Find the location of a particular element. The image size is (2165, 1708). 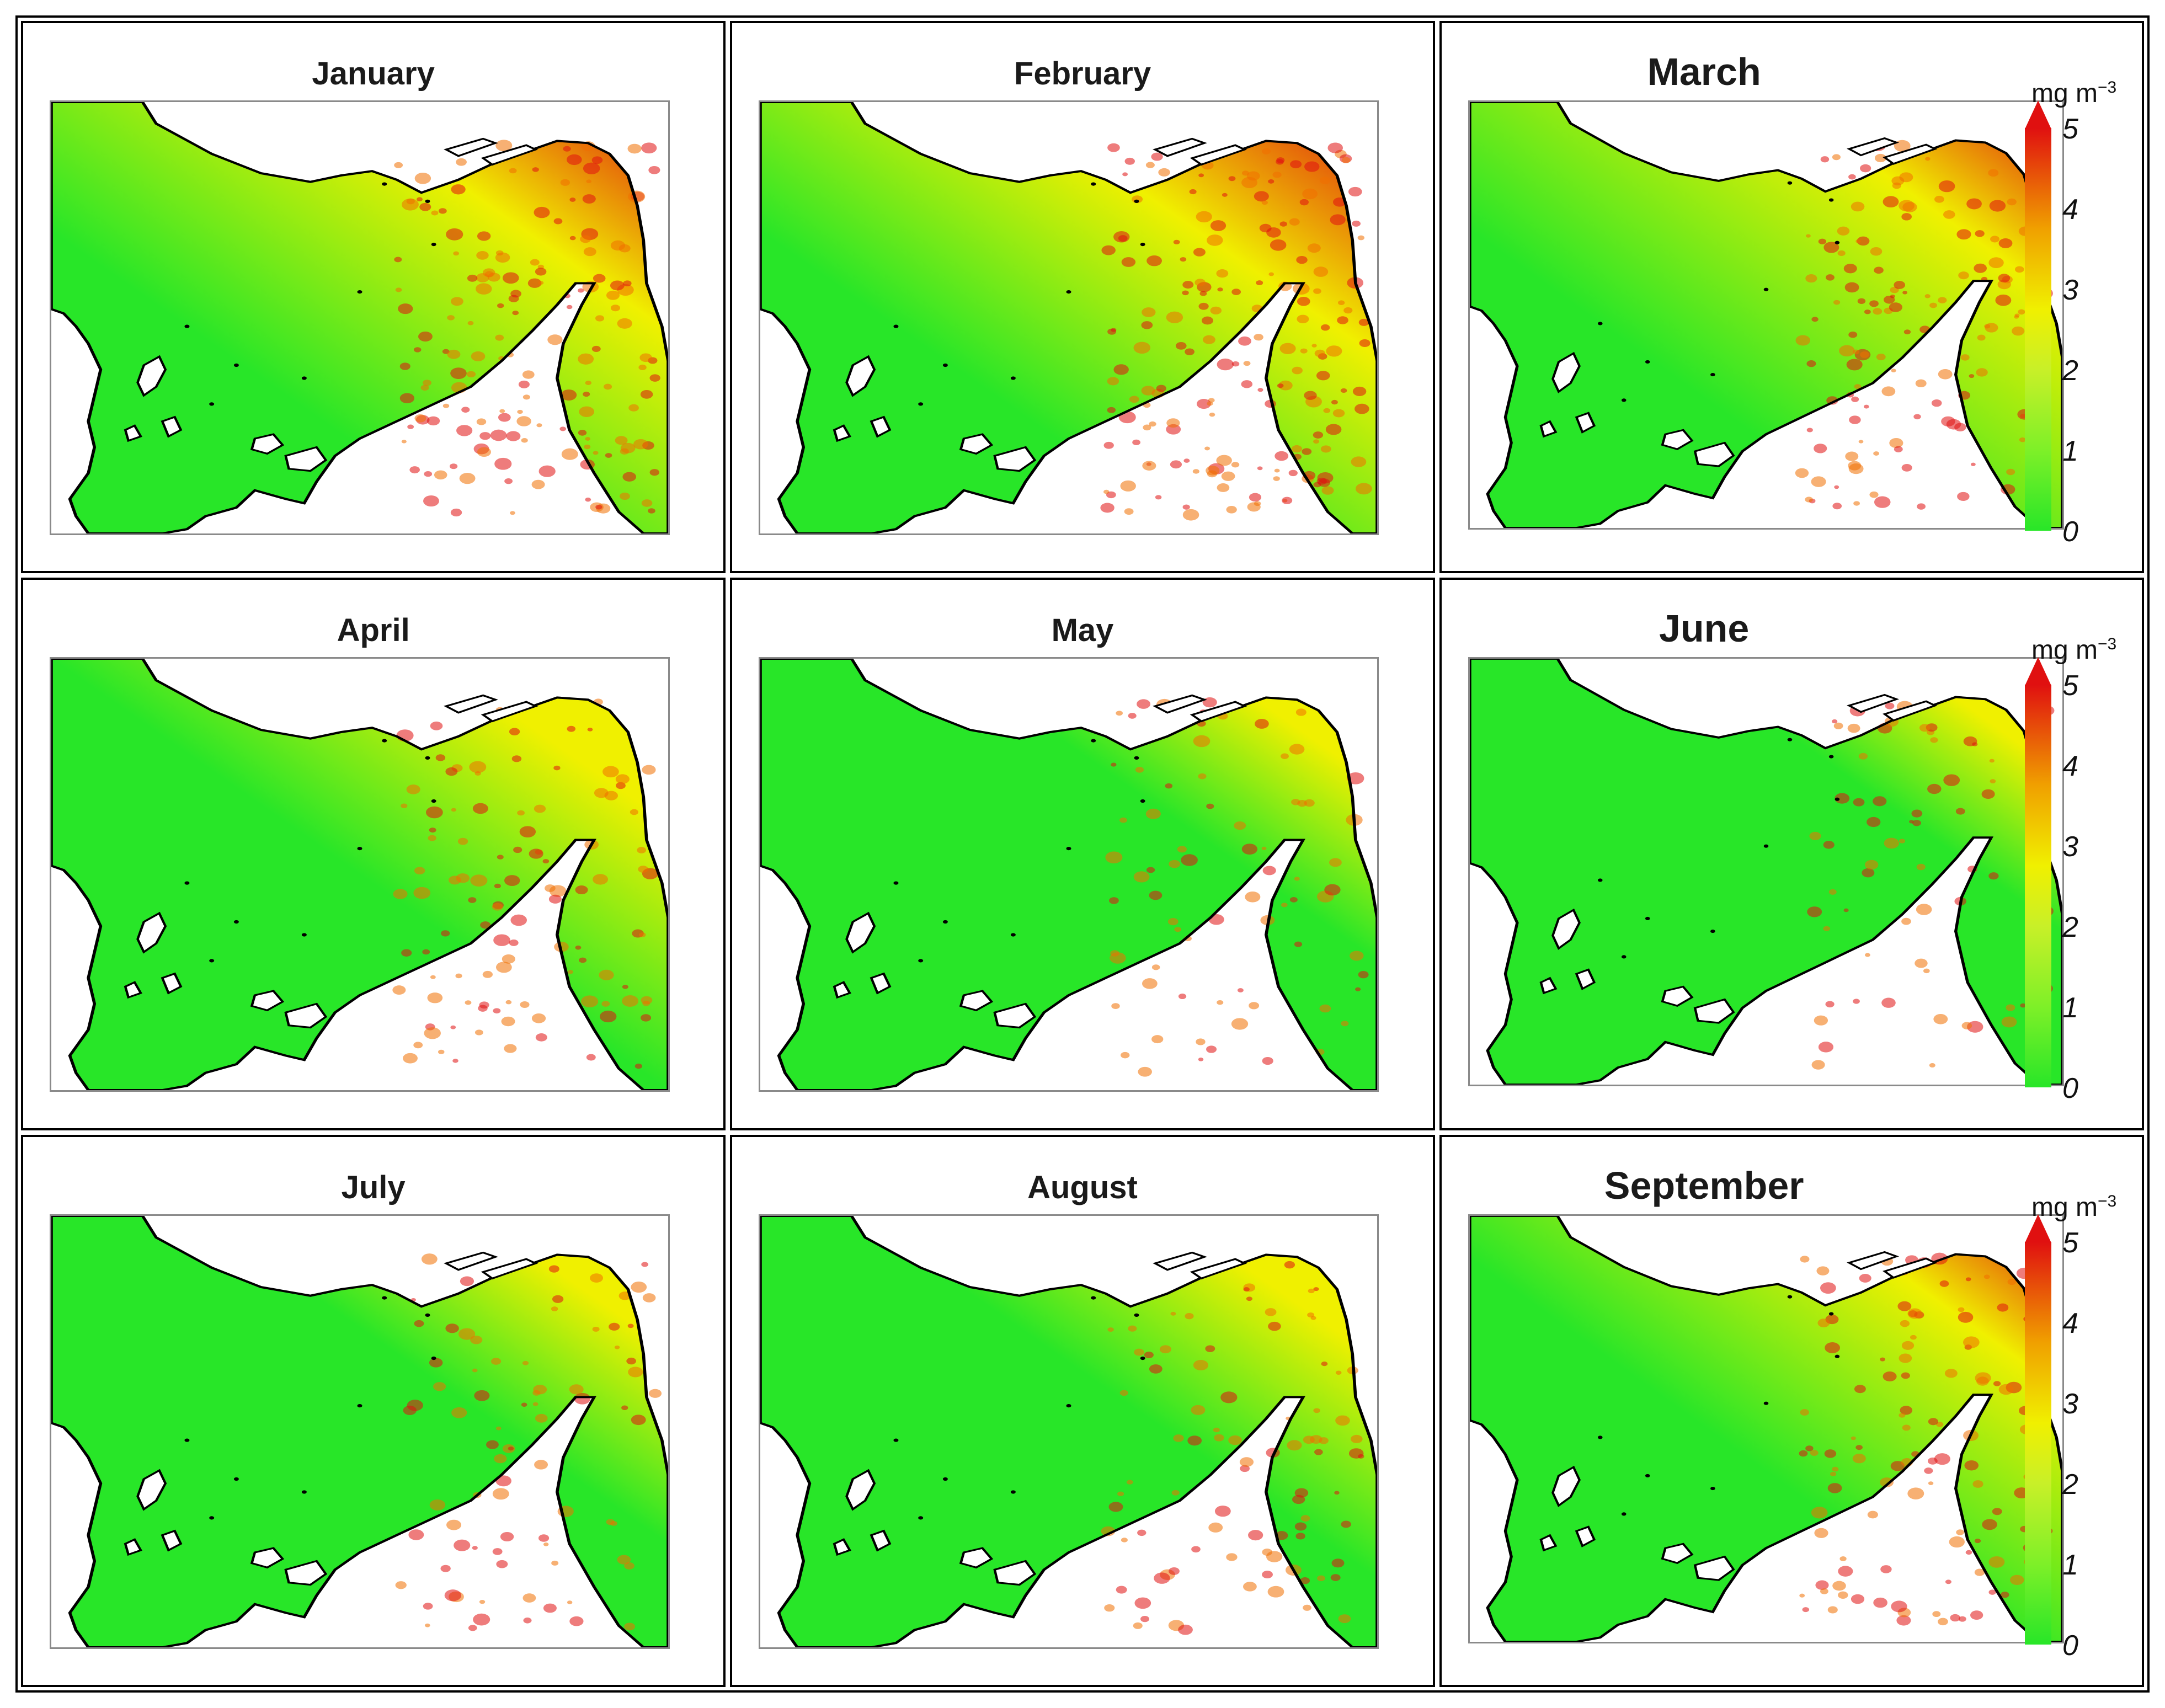

map-svg is located at coordinates (1069, 1431).